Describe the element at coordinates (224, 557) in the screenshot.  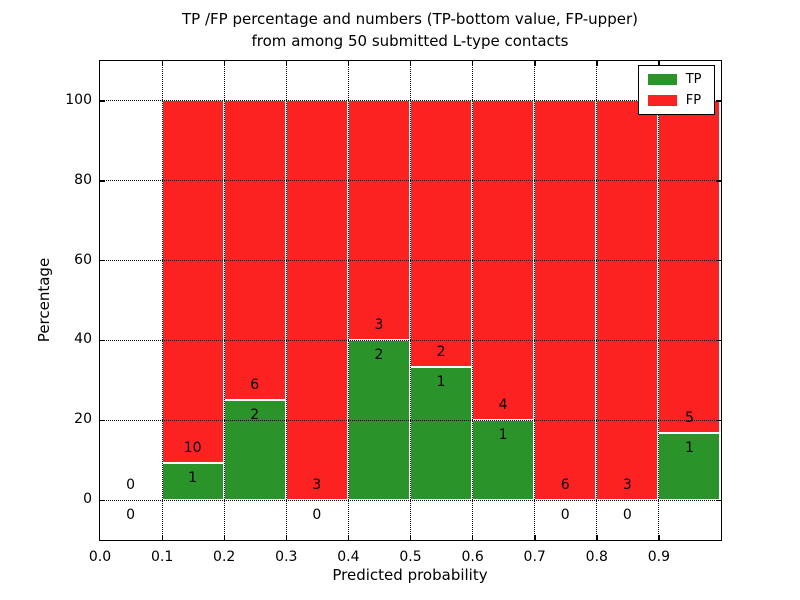
I see `x-tick-label: 0.2` at that location.